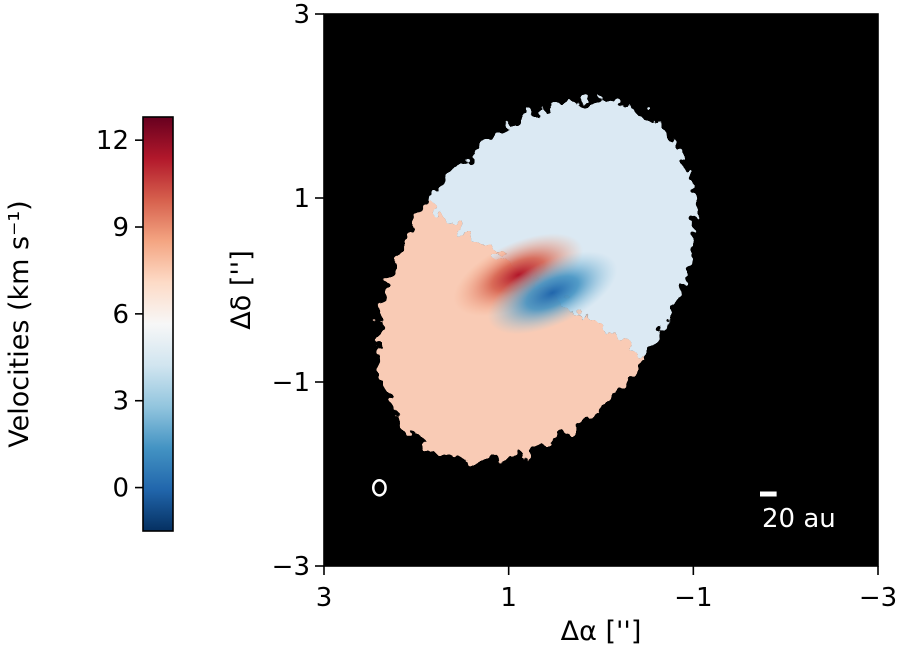  I want to click on colorbar-ticks: 0 3 6 9 12, so click(119, 315).